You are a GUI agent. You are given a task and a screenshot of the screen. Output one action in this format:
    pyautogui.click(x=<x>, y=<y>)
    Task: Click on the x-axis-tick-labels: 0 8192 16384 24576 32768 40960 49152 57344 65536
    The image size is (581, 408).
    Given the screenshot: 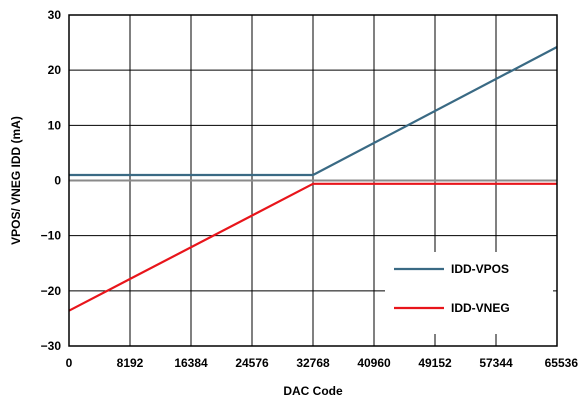 What is the action you would take?
    pyautogui.click(x=322, y=363)
    